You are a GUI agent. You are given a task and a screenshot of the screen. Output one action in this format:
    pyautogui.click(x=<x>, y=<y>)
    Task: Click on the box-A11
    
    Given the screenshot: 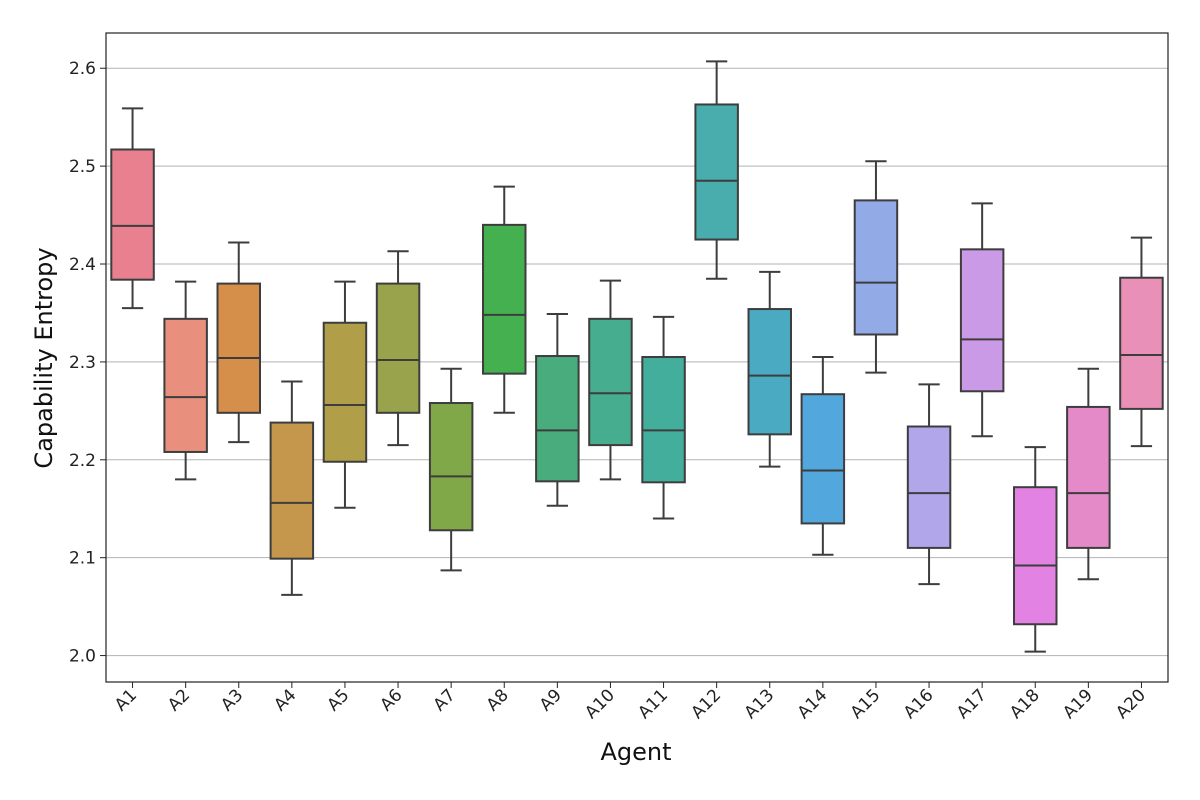 What is the action you would take?
    pyautogui.click(x=663, y=417)
    